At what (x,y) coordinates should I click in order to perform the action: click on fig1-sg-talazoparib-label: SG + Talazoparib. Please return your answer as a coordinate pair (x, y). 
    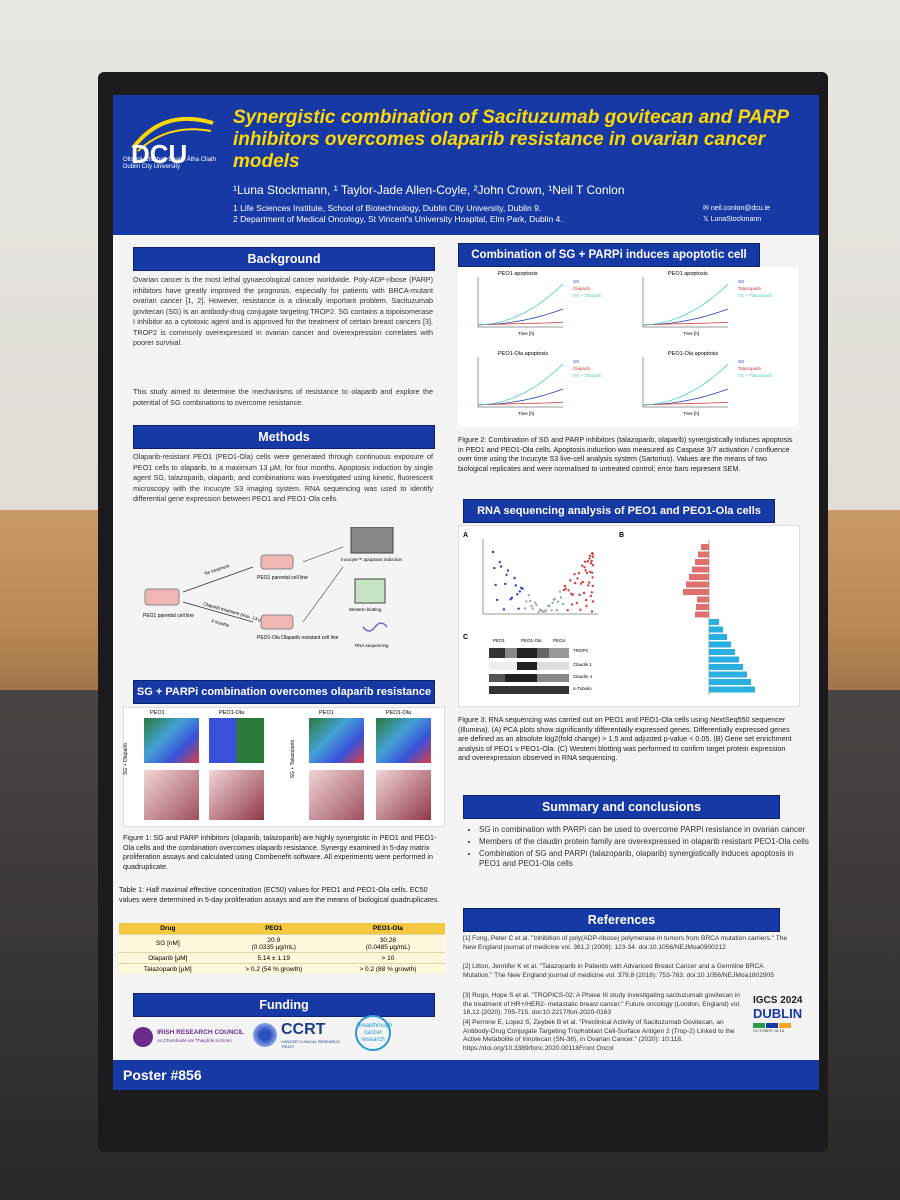
    Looking at the image, I should click on (293, 759).